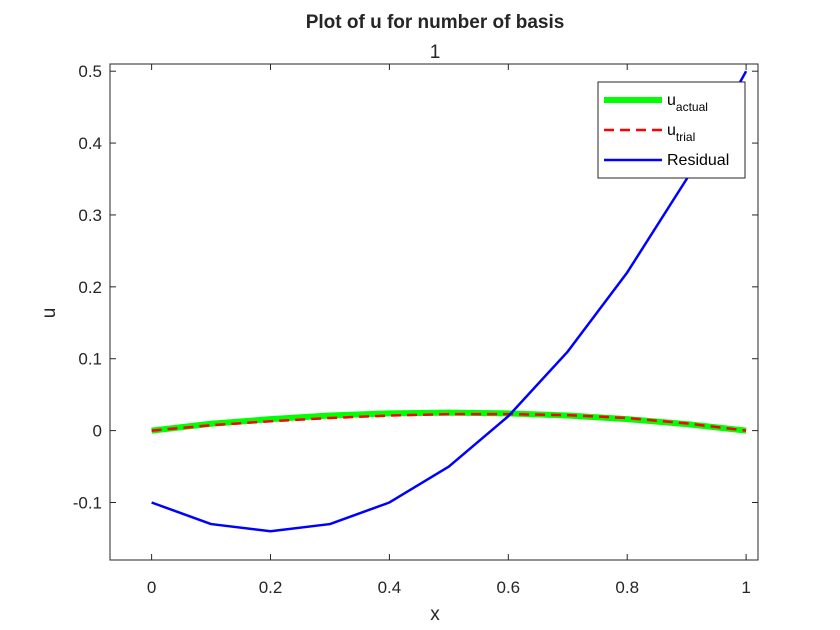 The height and width of the screenshot is (630, 840). I want to click on legend: uactual utrial Residual, so click(671, 130).